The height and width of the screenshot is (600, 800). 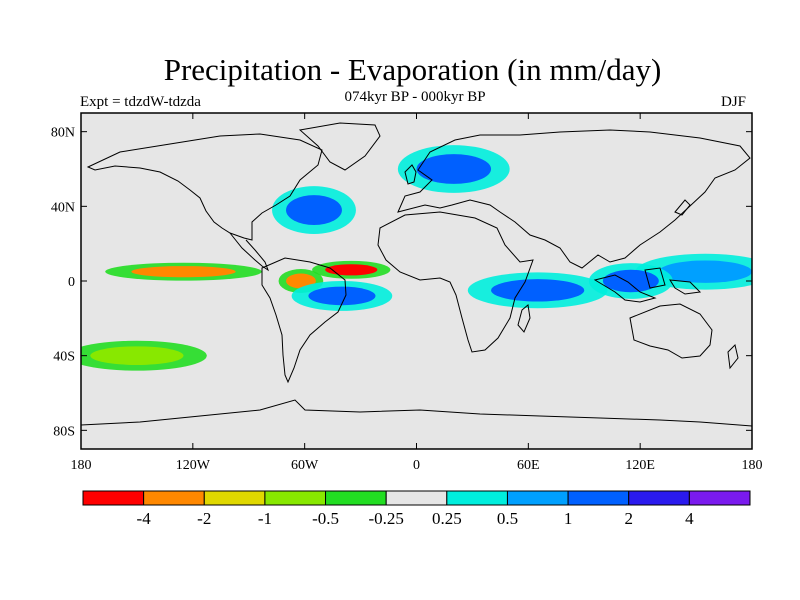 I want to click on coast-madagascar, so click(x=524, y=318).